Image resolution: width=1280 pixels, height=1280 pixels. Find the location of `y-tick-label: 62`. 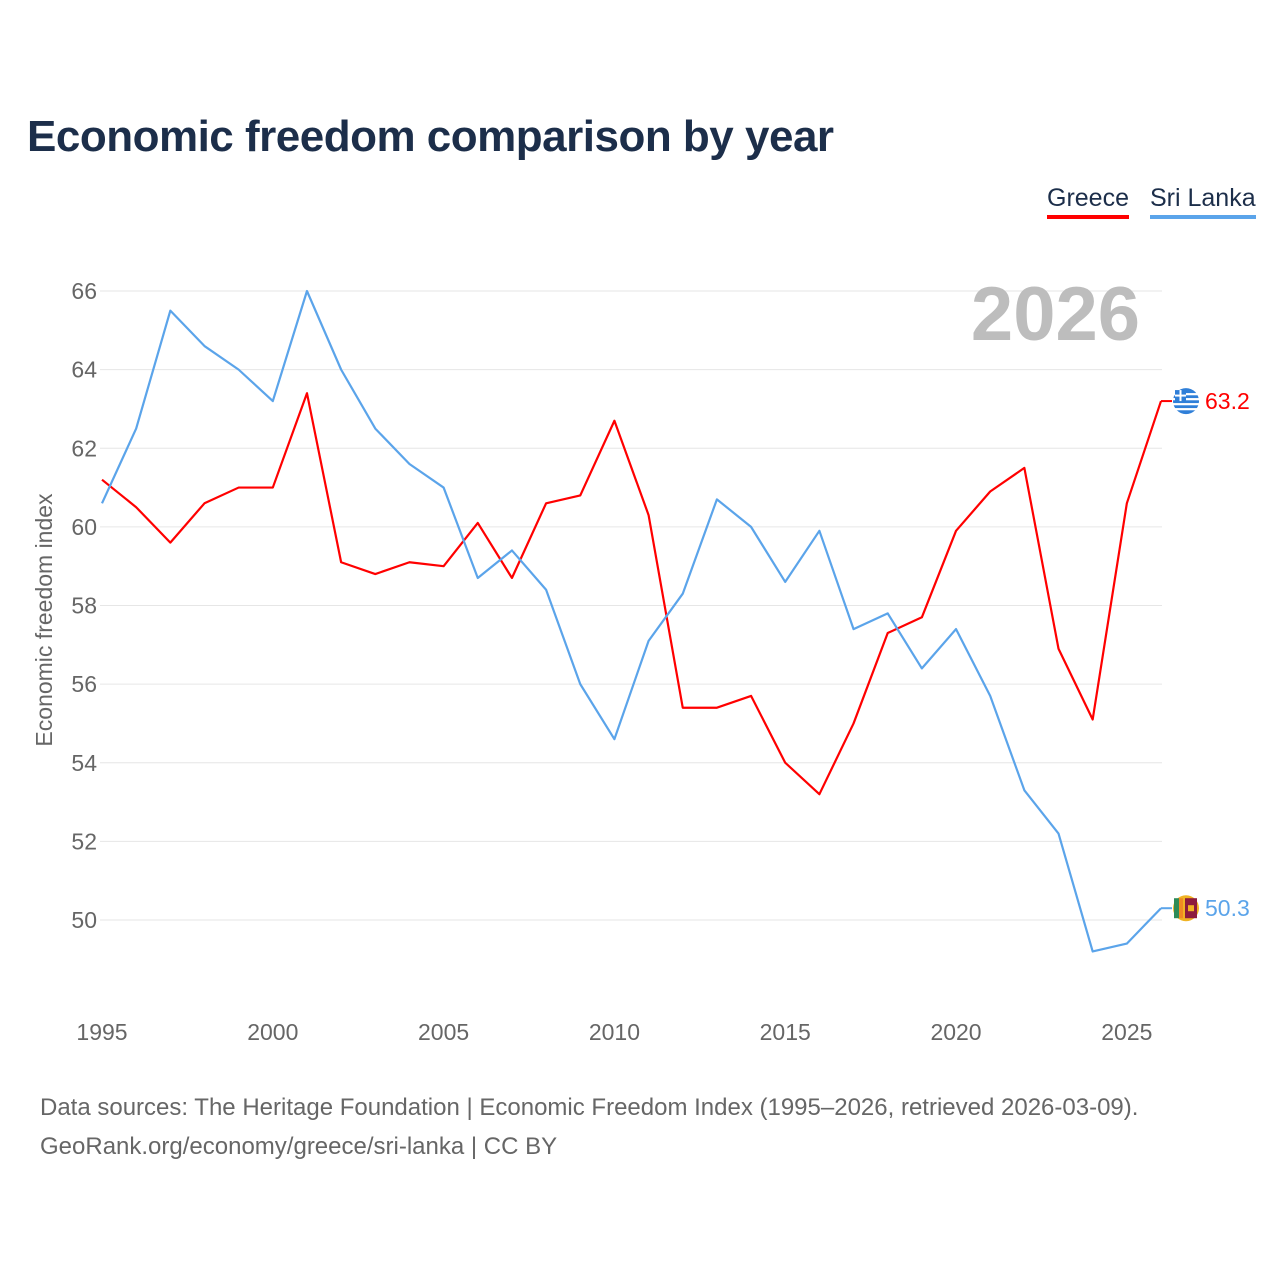

y-tick-label: 62 is located at coordinates (84, 448).